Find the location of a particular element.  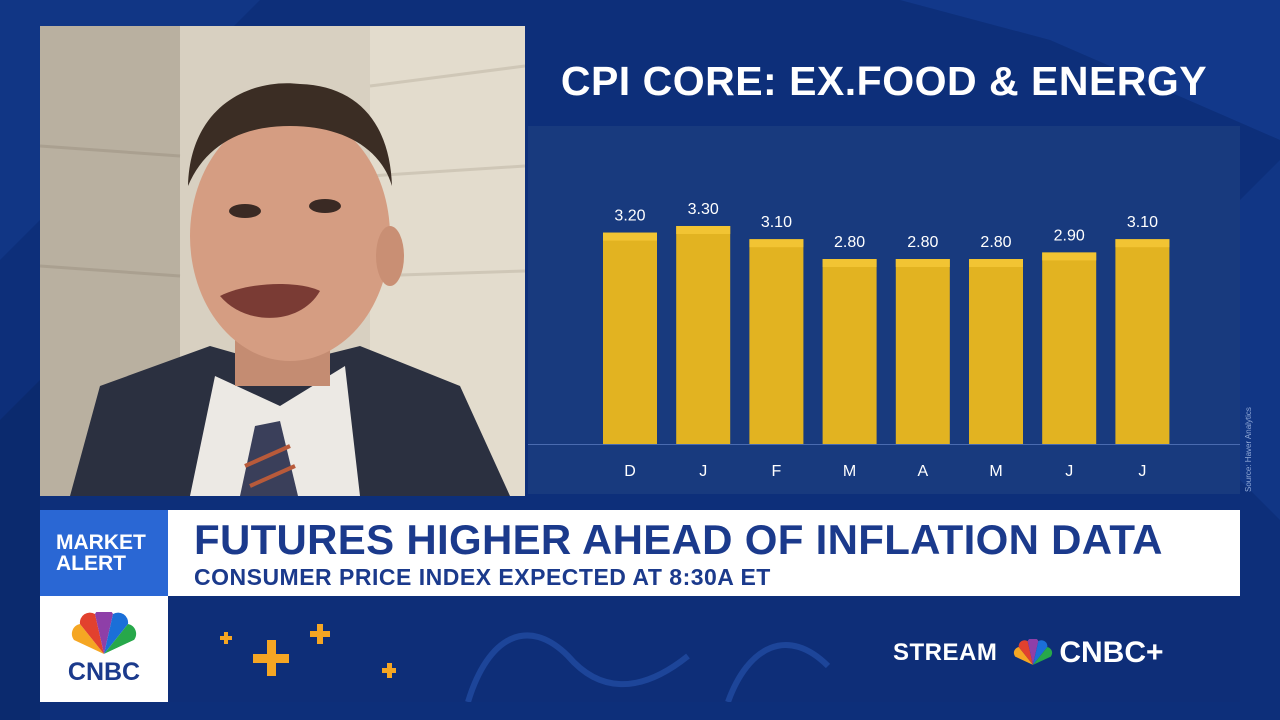

bar-value-label: 2.90 is located at coordinates (1069, 235).